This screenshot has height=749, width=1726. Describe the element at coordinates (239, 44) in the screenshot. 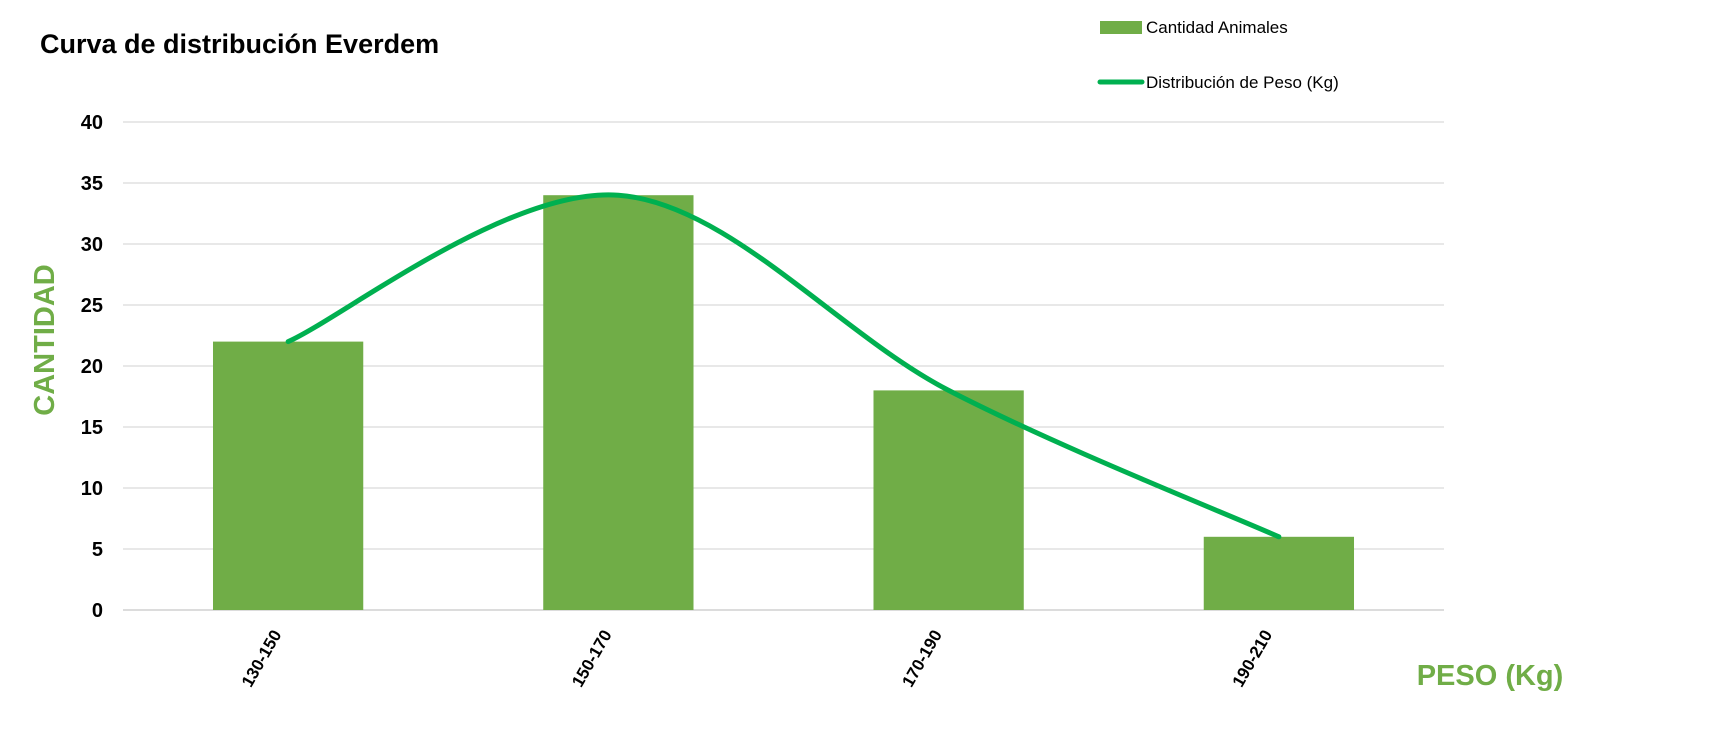

I see `chart-title: Curva de distribución Everdem` at that location.